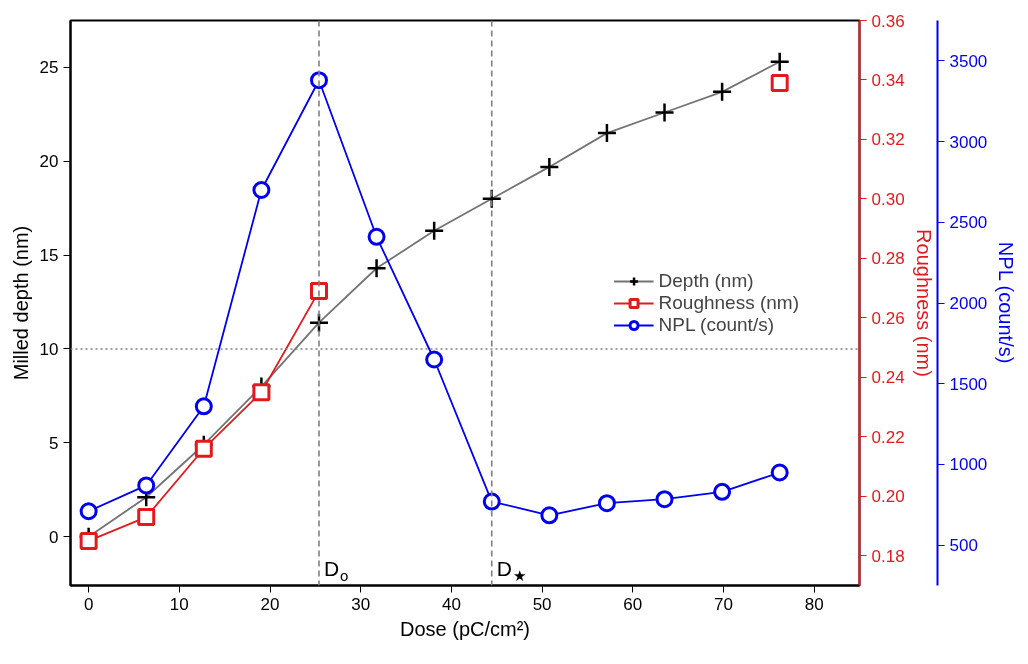 The height and width of the screenshot is (664, 1028). Describe the element at coordinates (88, 604) in the screenshot. I see `x-tick-label: 0` at that location.